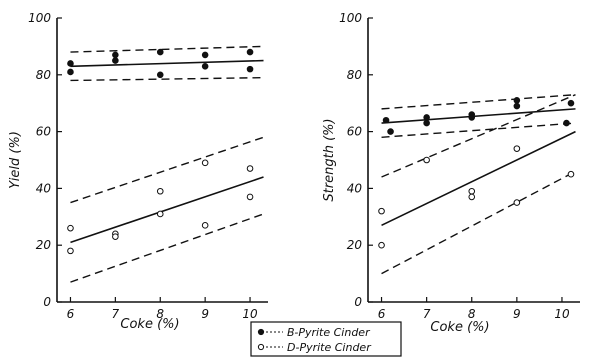  I want to click on legend-marker-b-pyrite, so click(261, 332).